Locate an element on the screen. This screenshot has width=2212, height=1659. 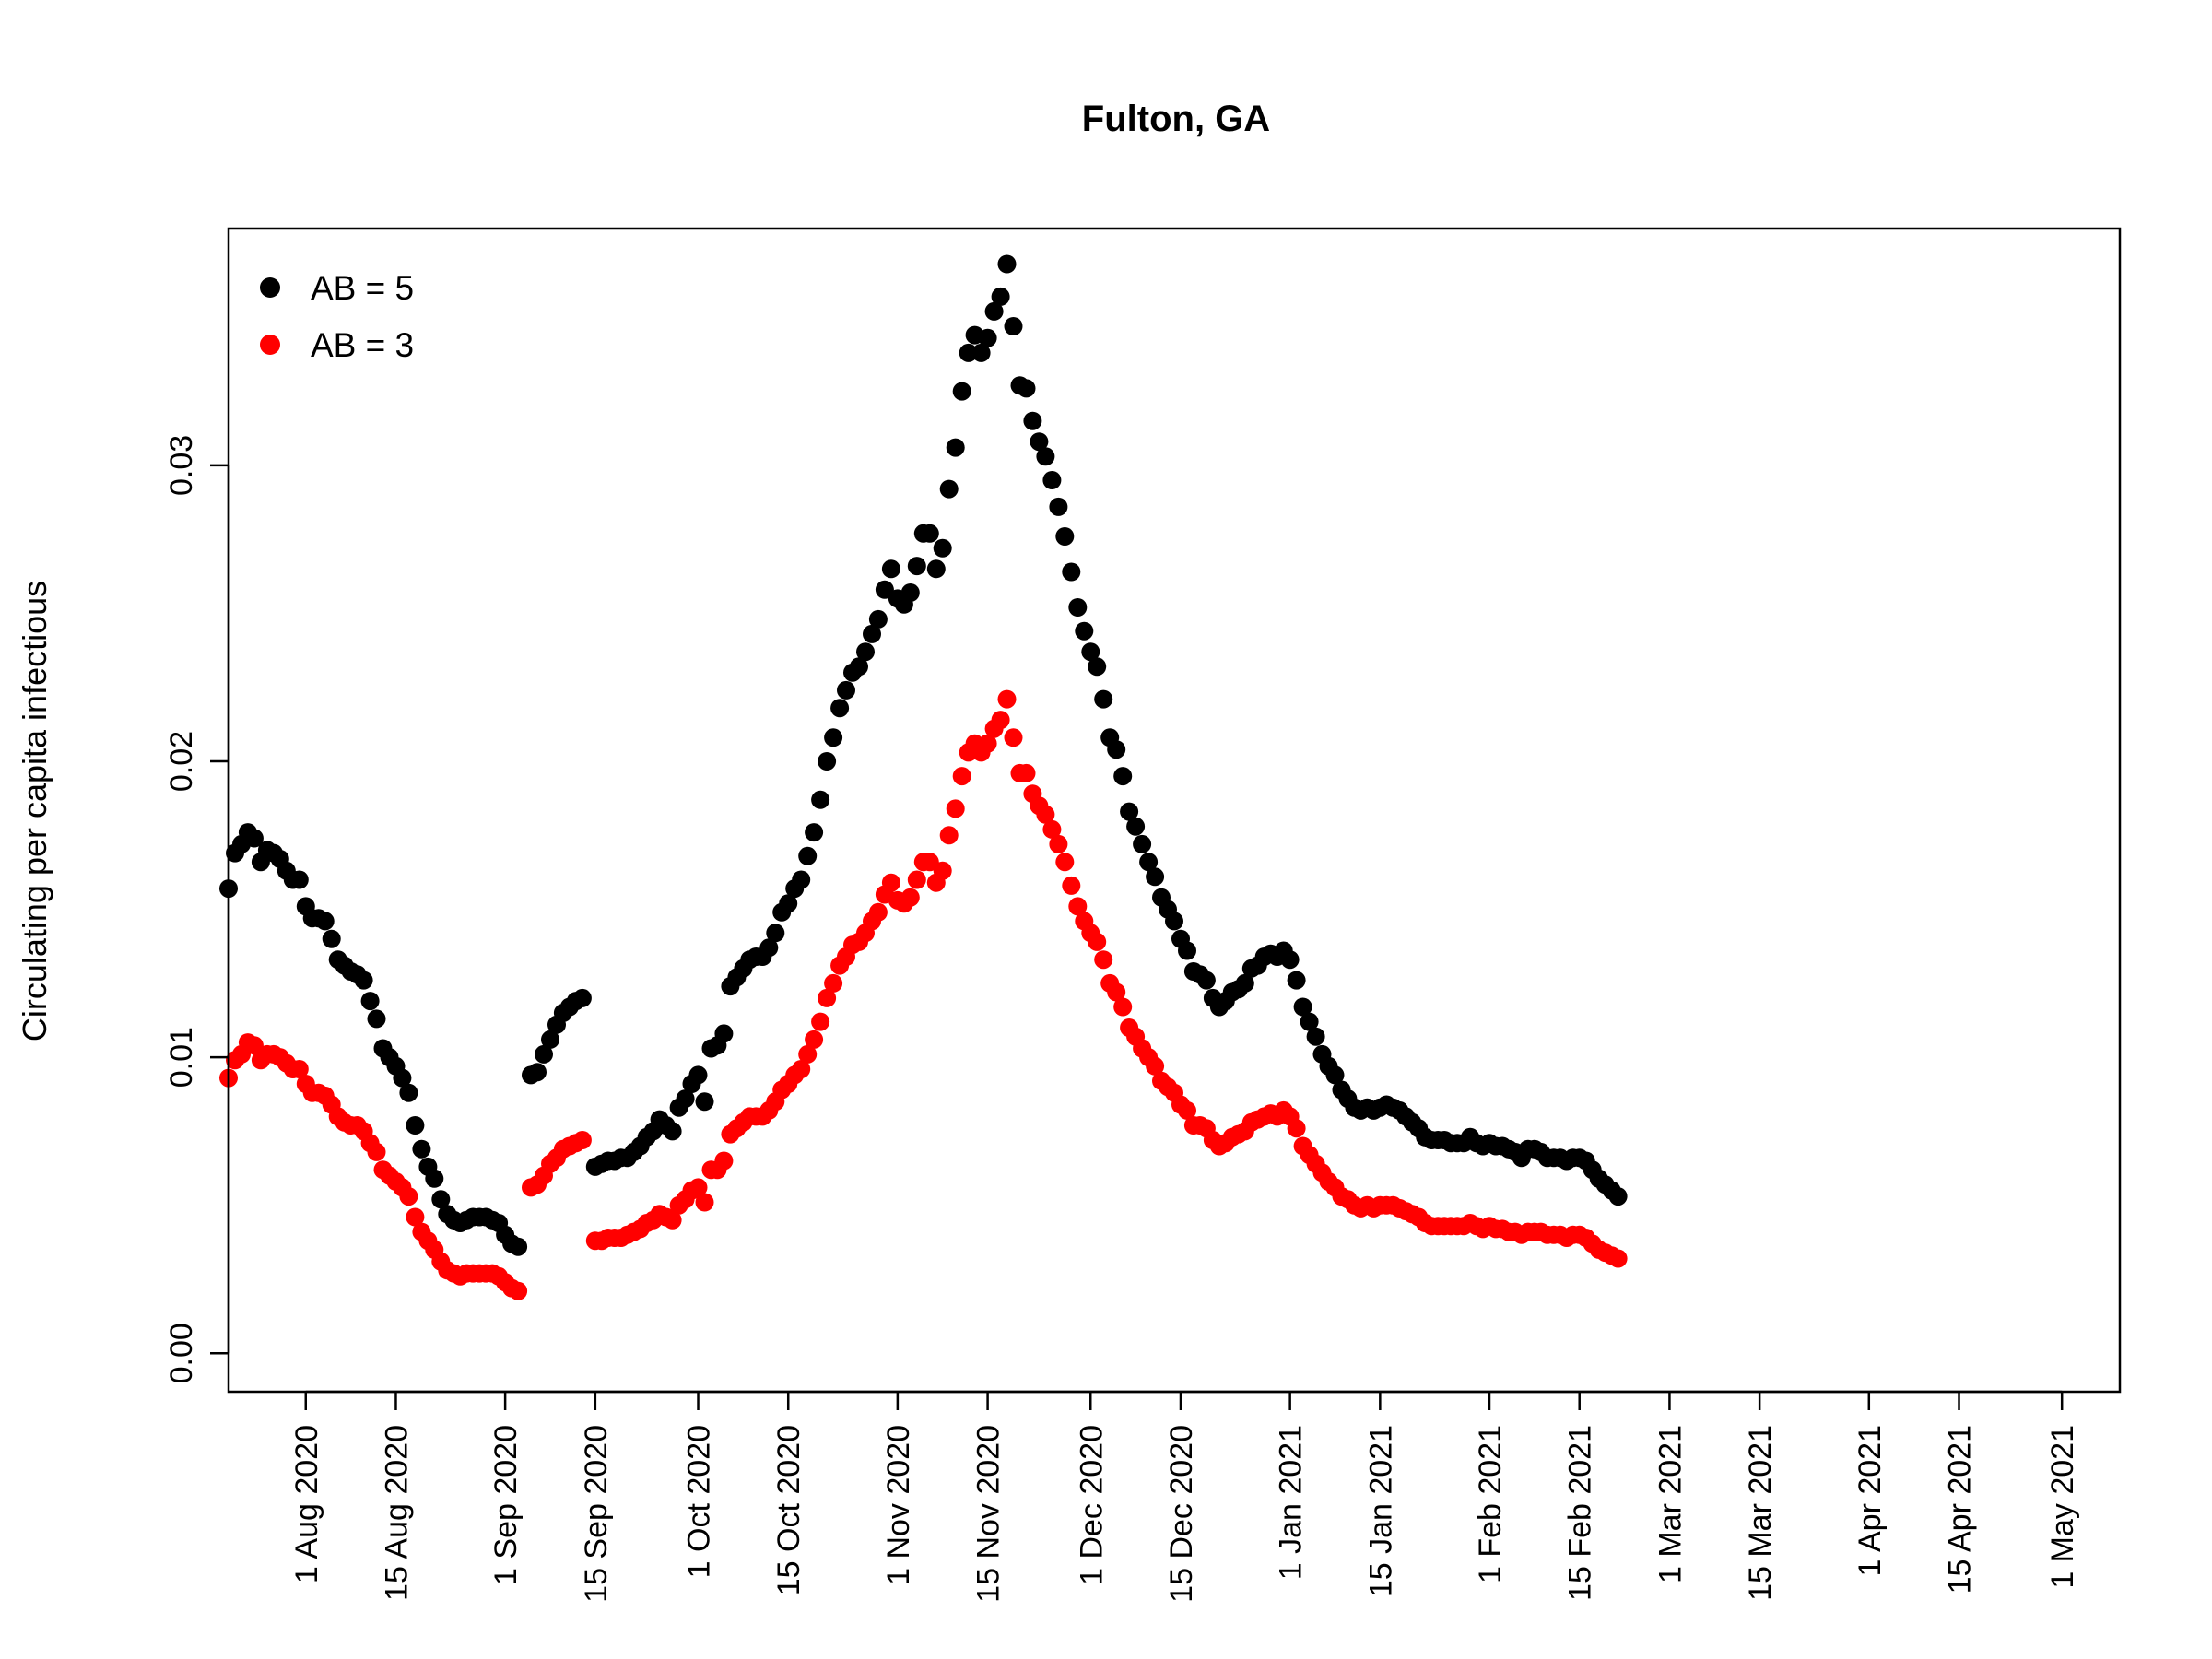
x-tick-label: 1 Oct 2020 is located at coordinates (699, 1501).